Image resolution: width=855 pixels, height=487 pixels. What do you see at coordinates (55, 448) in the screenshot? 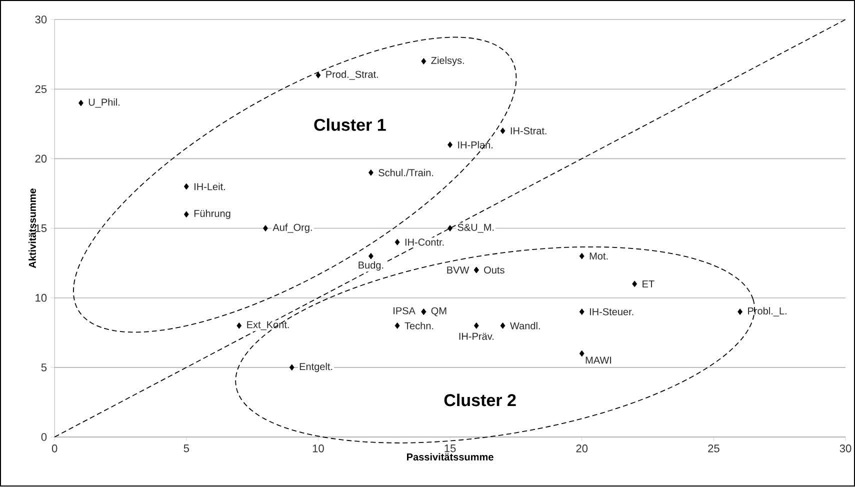
I see `x-tick-label: 0` at bounding box center [55, 448].